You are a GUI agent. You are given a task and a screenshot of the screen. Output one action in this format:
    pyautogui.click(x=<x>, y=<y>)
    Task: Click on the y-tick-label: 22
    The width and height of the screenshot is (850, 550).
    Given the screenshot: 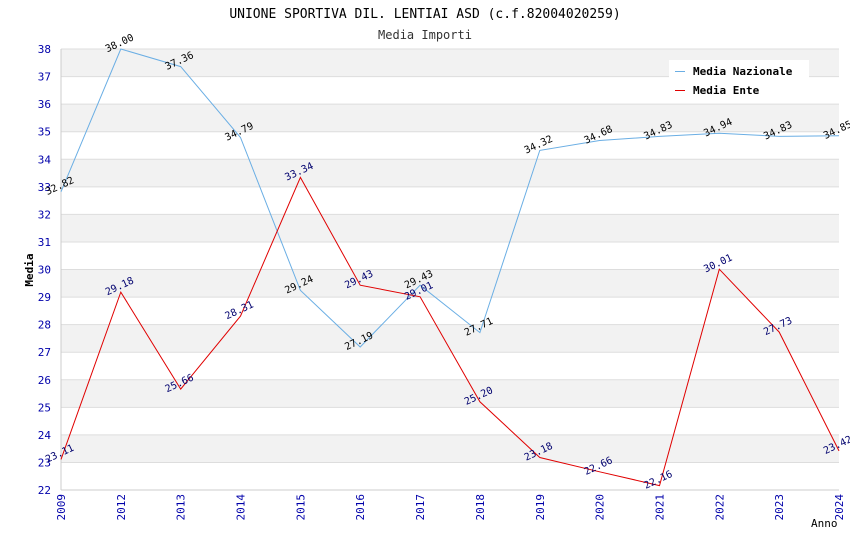 What is the action you would take?
    pyautogui.click(x=44, y=490)
    